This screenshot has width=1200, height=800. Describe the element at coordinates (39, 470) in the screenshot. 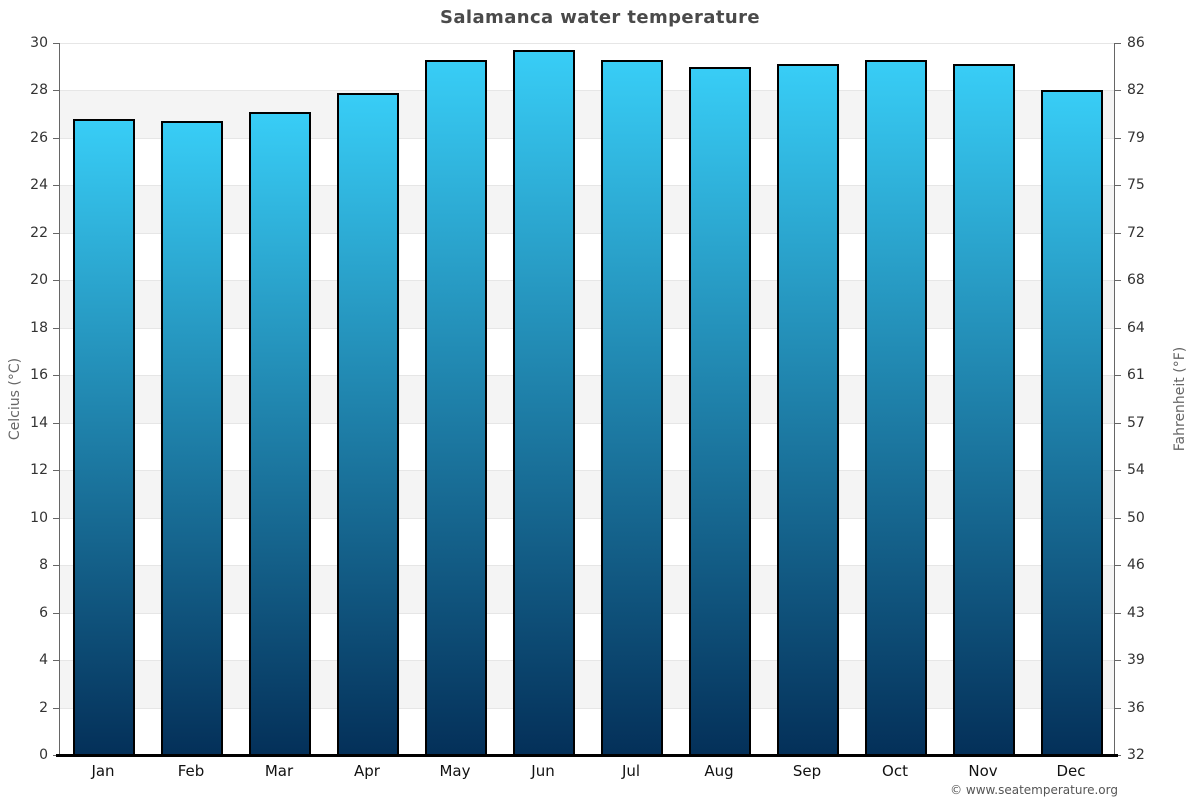

I see `celsius-tick-label: 12` at that location.